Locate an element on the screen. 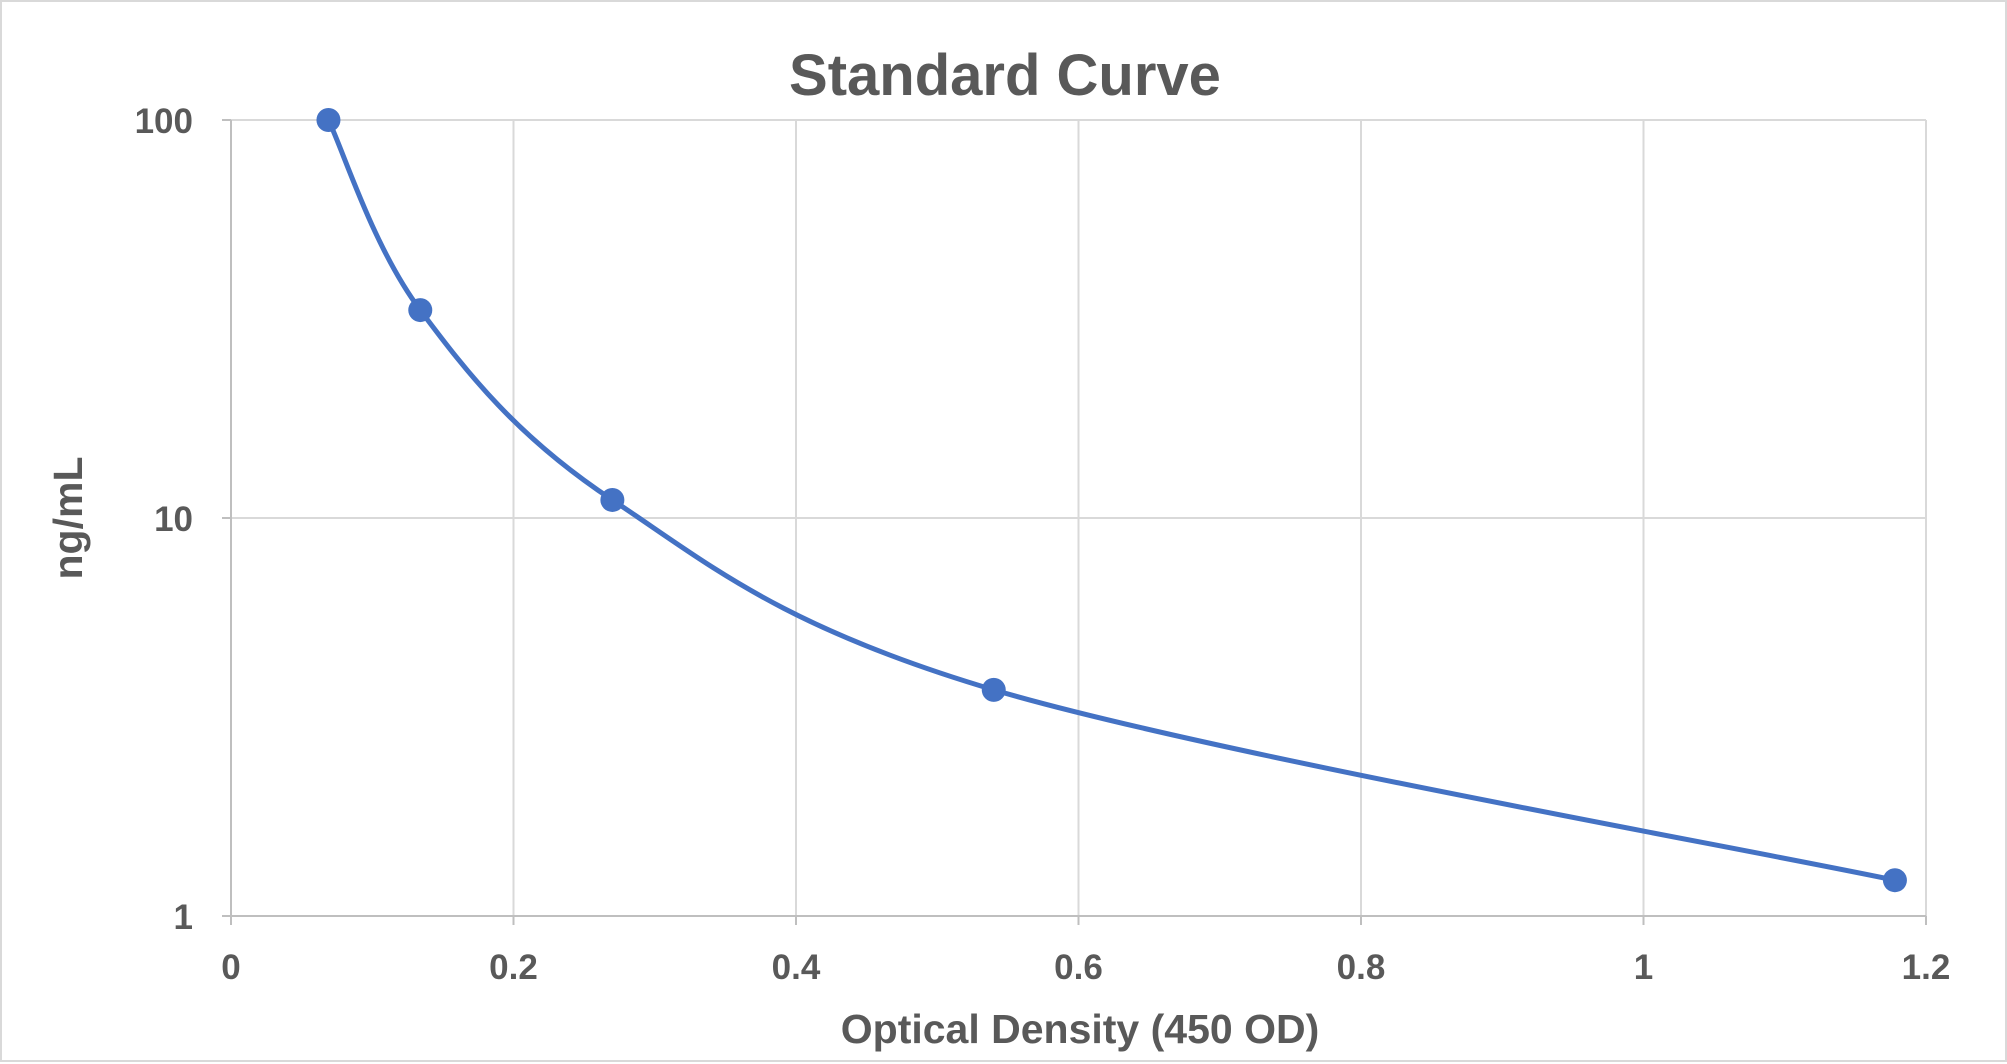 This screenshot has width=2007, height=1064. x-tick-label: 0.2 is located at coordinates (513, 967).